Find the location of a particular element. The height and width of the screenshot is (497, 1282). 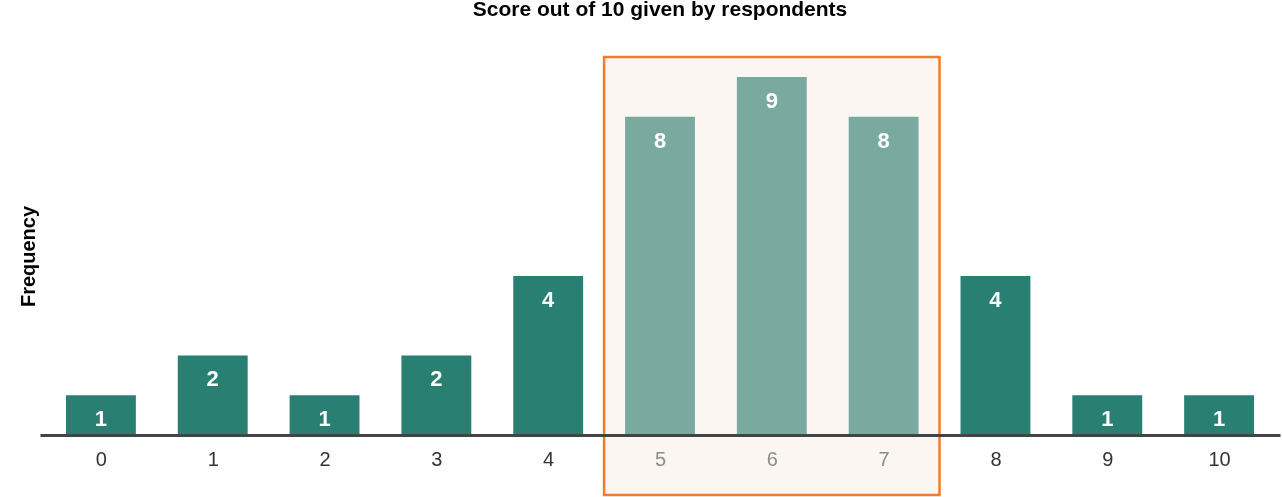

x-tick-label: 7 is located at coordinates (884, 458).